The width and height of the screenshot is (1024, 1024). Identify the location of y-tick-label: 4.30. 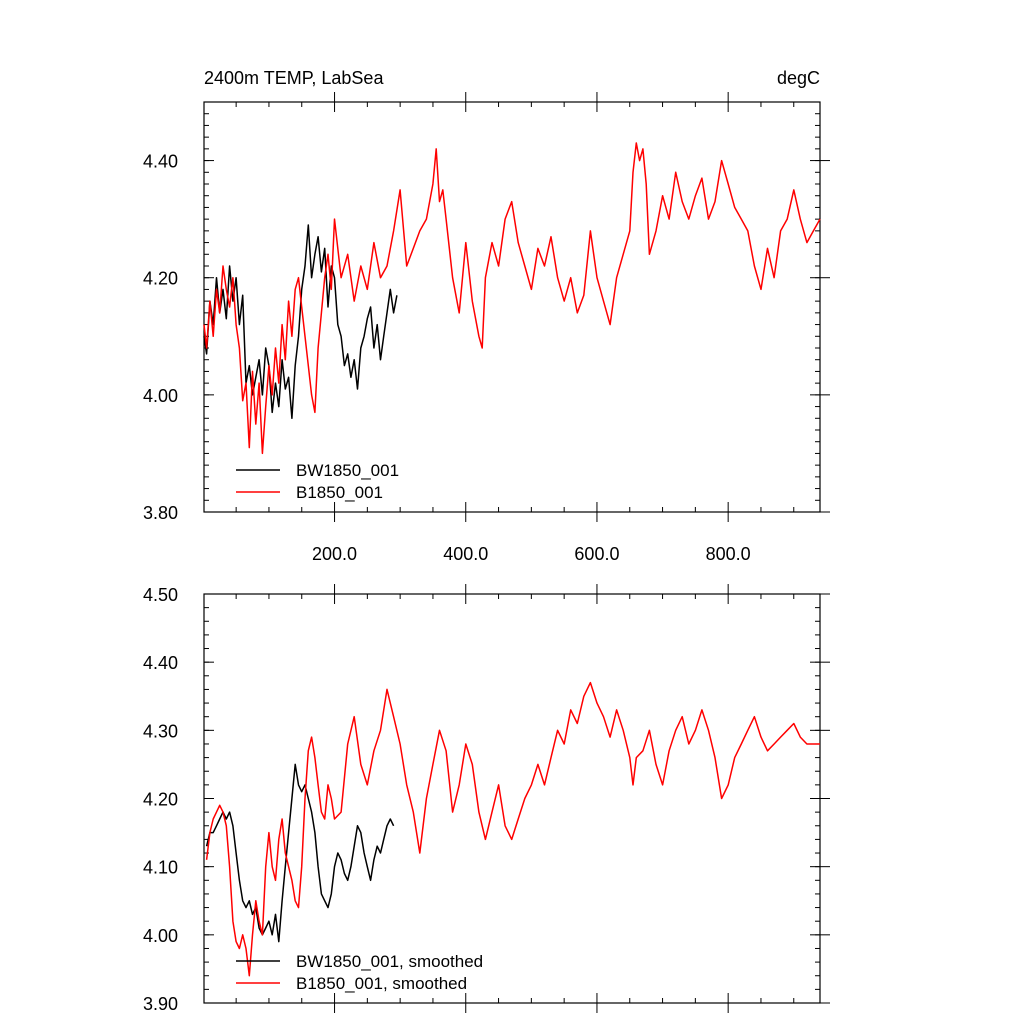
(160, 731).